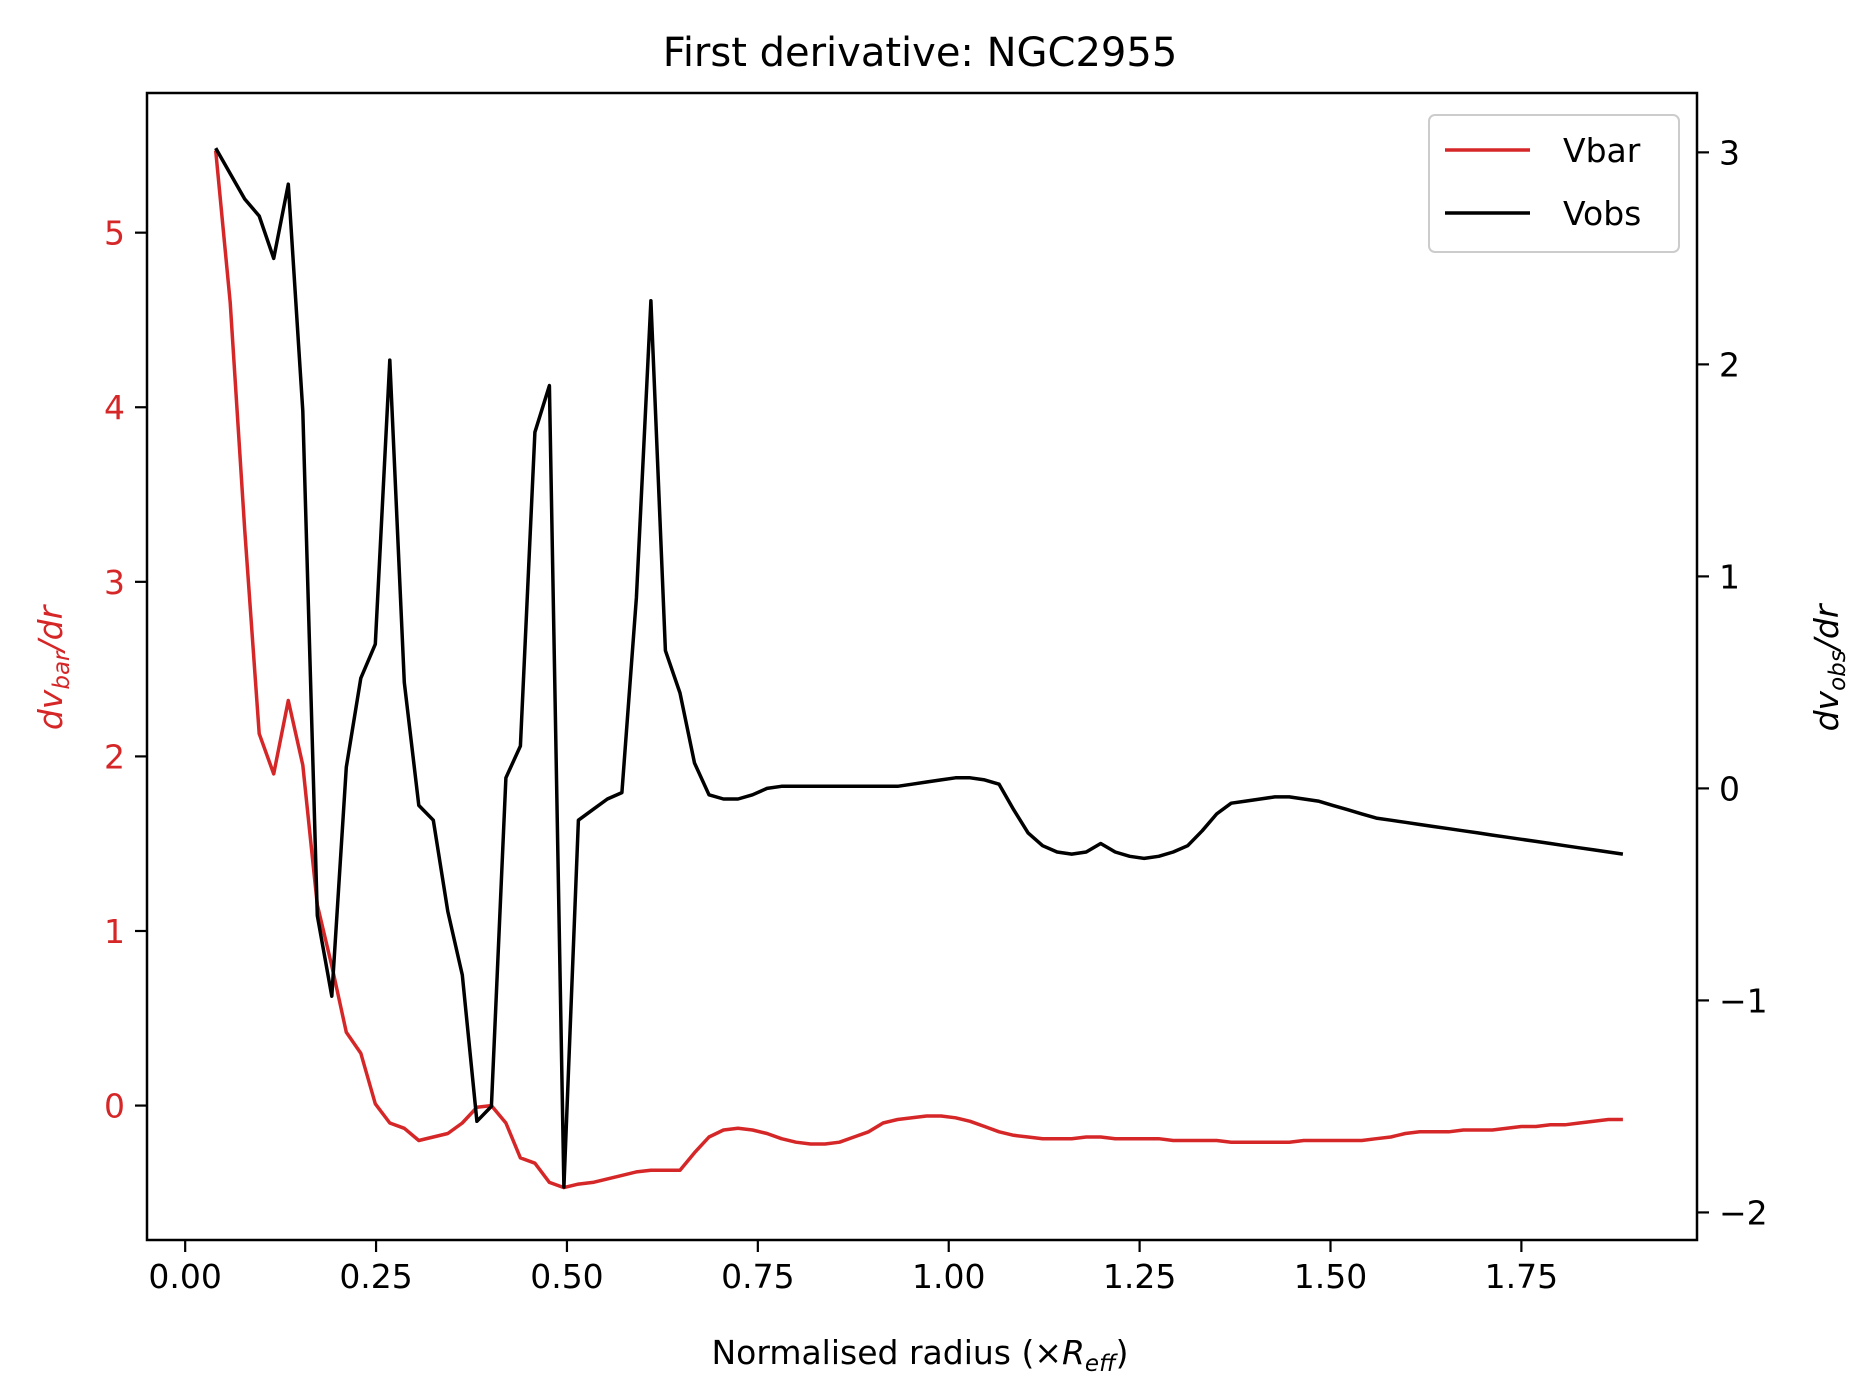 The width and height of the screenshot is (1871, 1397). Describe the element at coordinates (853, 1268) in the screenshot. I see `x-axis: 0.00 0.25 0.50 0.75 1.00 1.25 1.50 1.75` at that location.